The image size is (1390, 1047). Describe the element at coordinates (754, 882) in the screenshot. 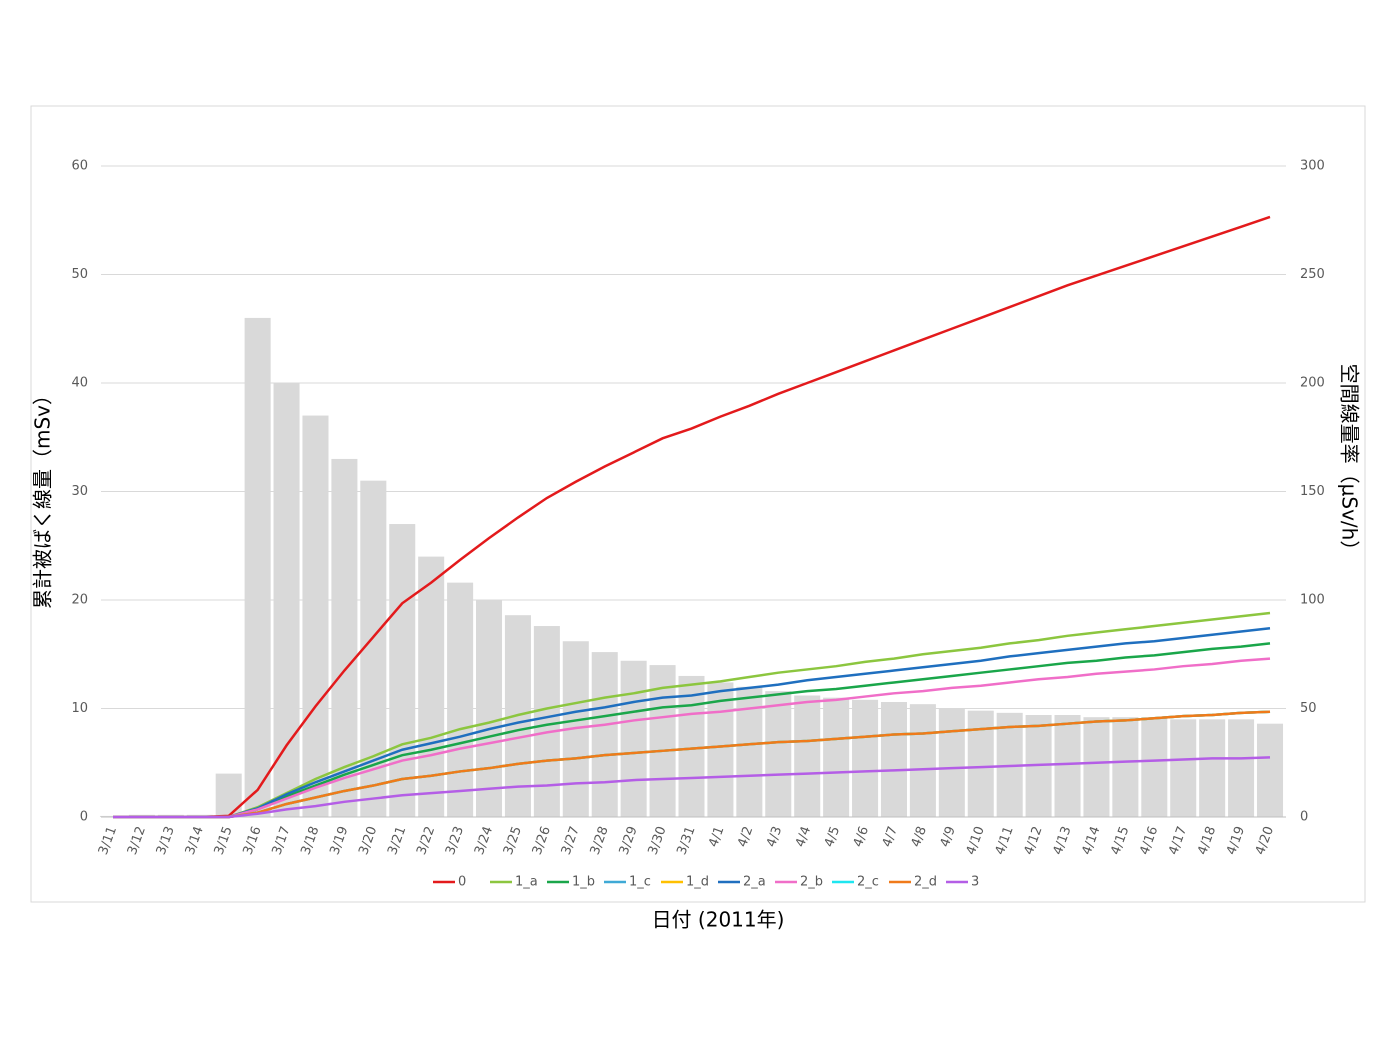

I see `legend-label: 2_a` at that location.